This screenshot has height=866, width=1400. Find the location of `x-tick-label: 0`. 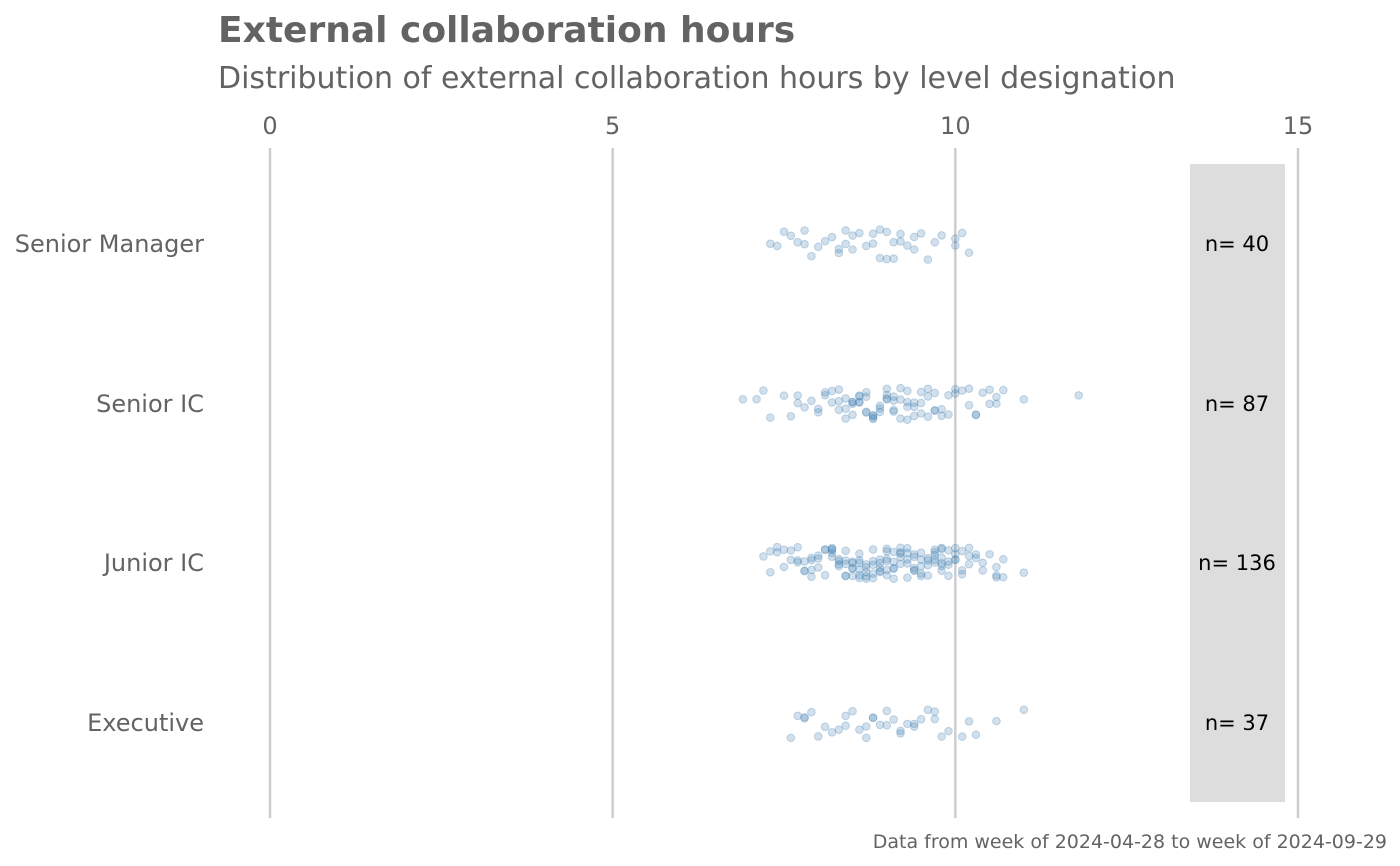

x-tick-label: 0 is located at coordinates (269, 126).